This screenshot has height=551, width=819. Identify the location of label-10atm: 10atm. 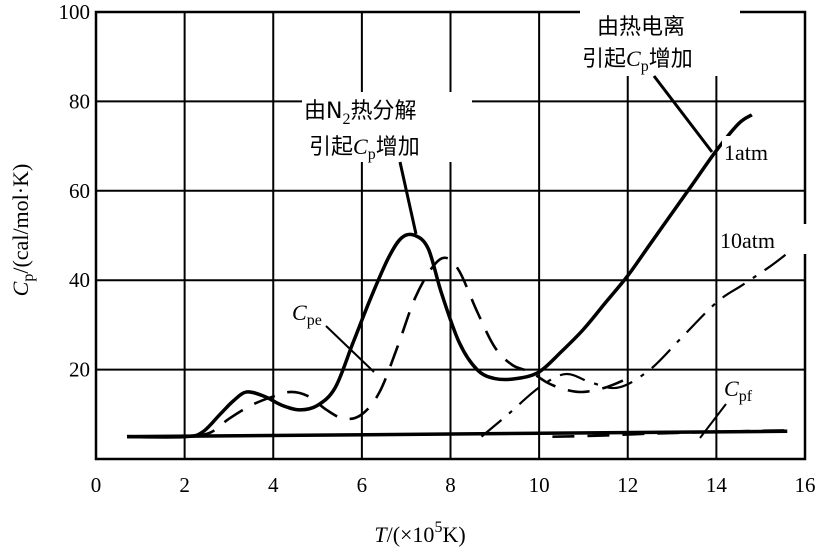
(764, 239).